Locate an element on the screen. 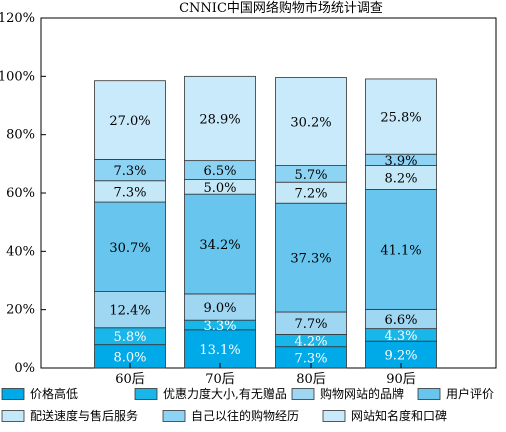 The width and height of the screenshot is (506, 432). data-label: 6.6% is located at coordinates (400, 320).